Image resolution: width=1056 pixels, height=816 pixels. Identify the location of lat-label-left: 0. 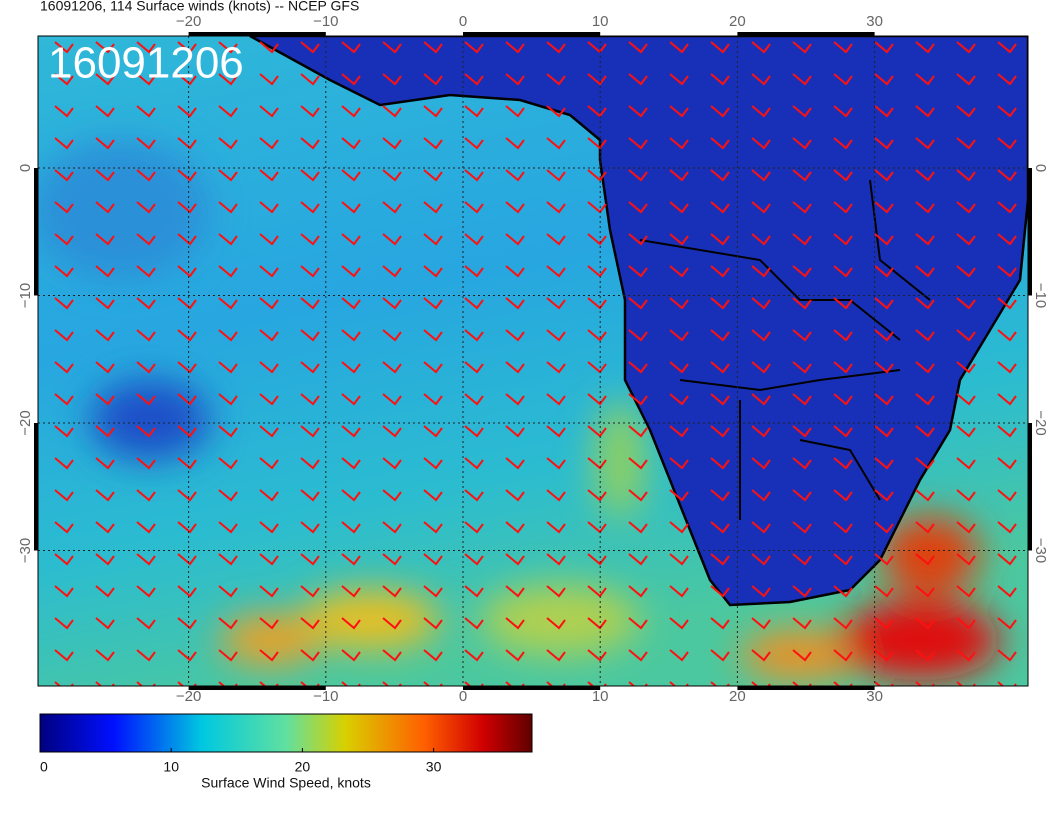
(25, 168).